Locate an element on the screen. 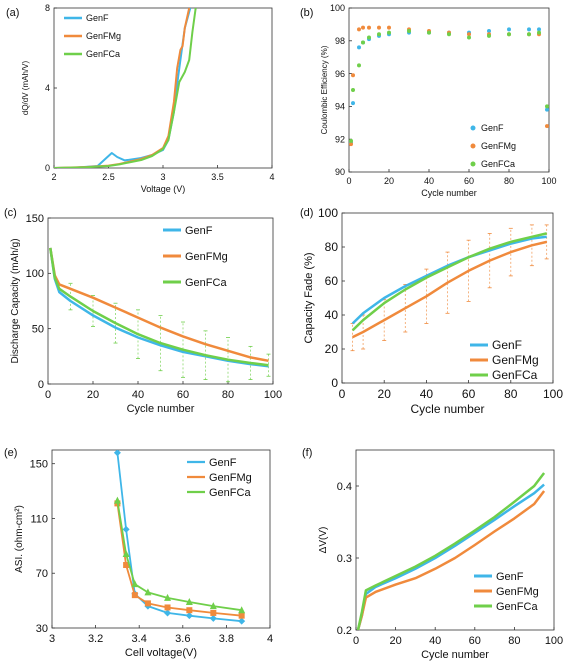 The width and height of the screenshot is (566, 668). y-tick-label: 20 is located at coordinates (332, 349).